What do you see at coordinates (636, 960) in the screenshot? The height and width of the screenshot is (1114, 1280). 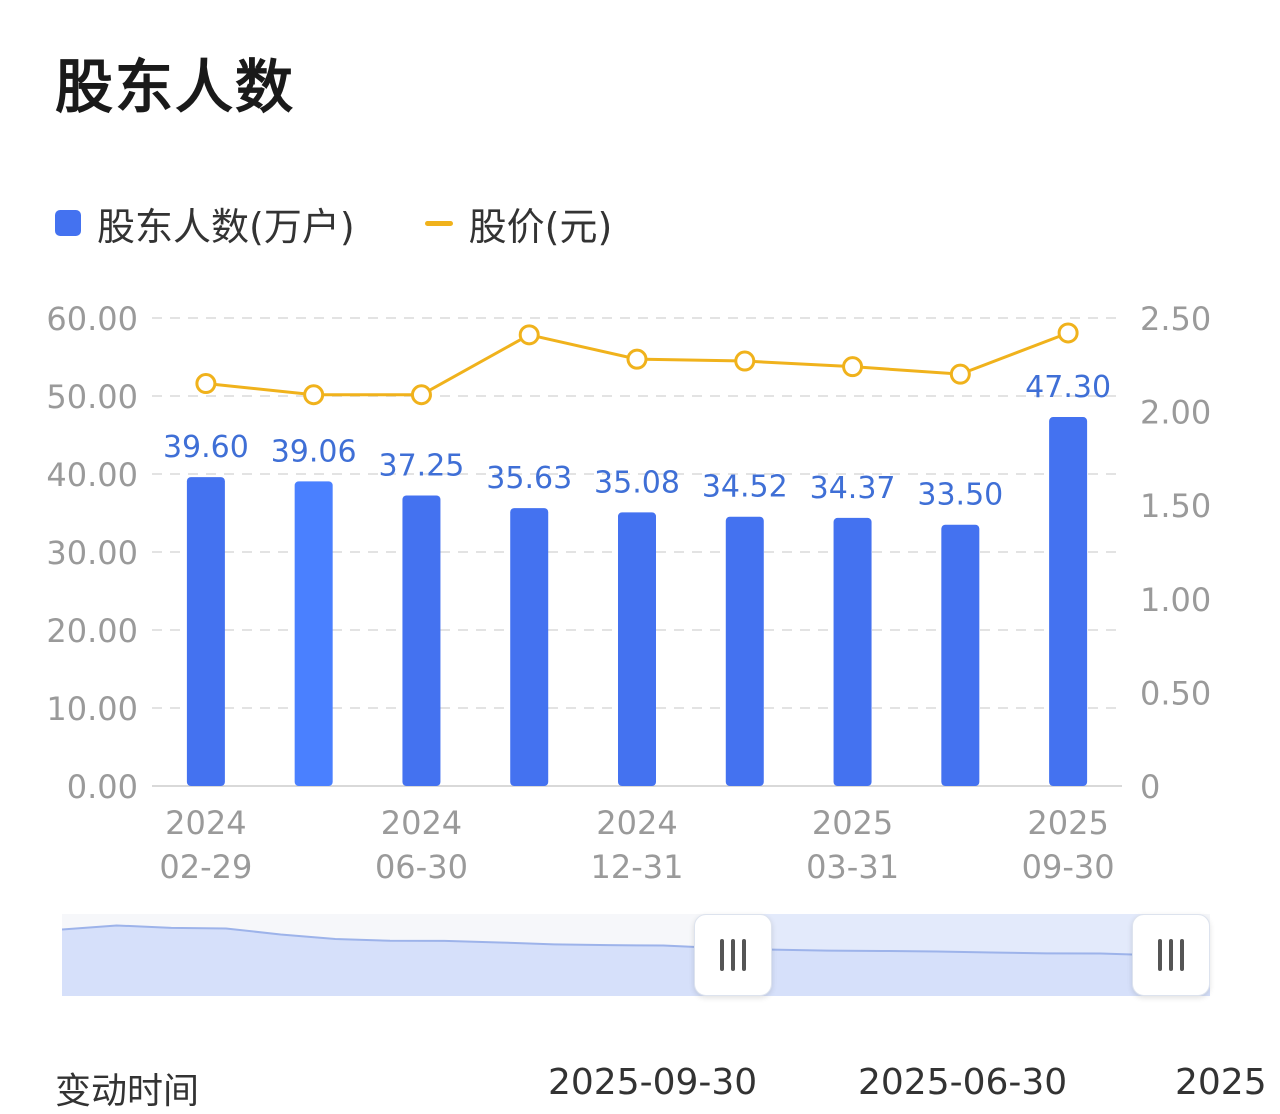 I see `overview-area-fill` at bounding box center [636, 960].